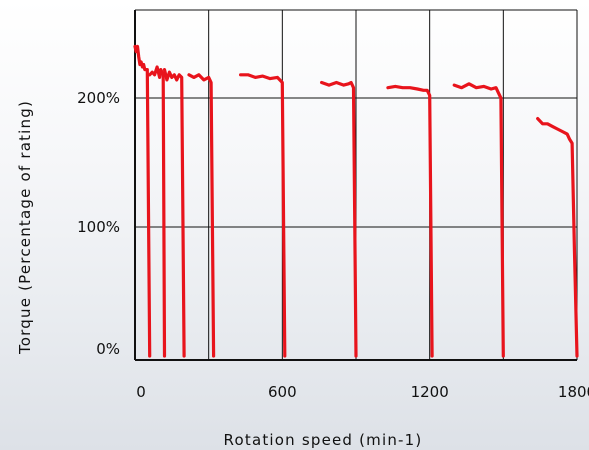 This screenshot has width=589, height=450. I want to click on y-axis-label: Torque (Percentage of rating), so click(25, 227).